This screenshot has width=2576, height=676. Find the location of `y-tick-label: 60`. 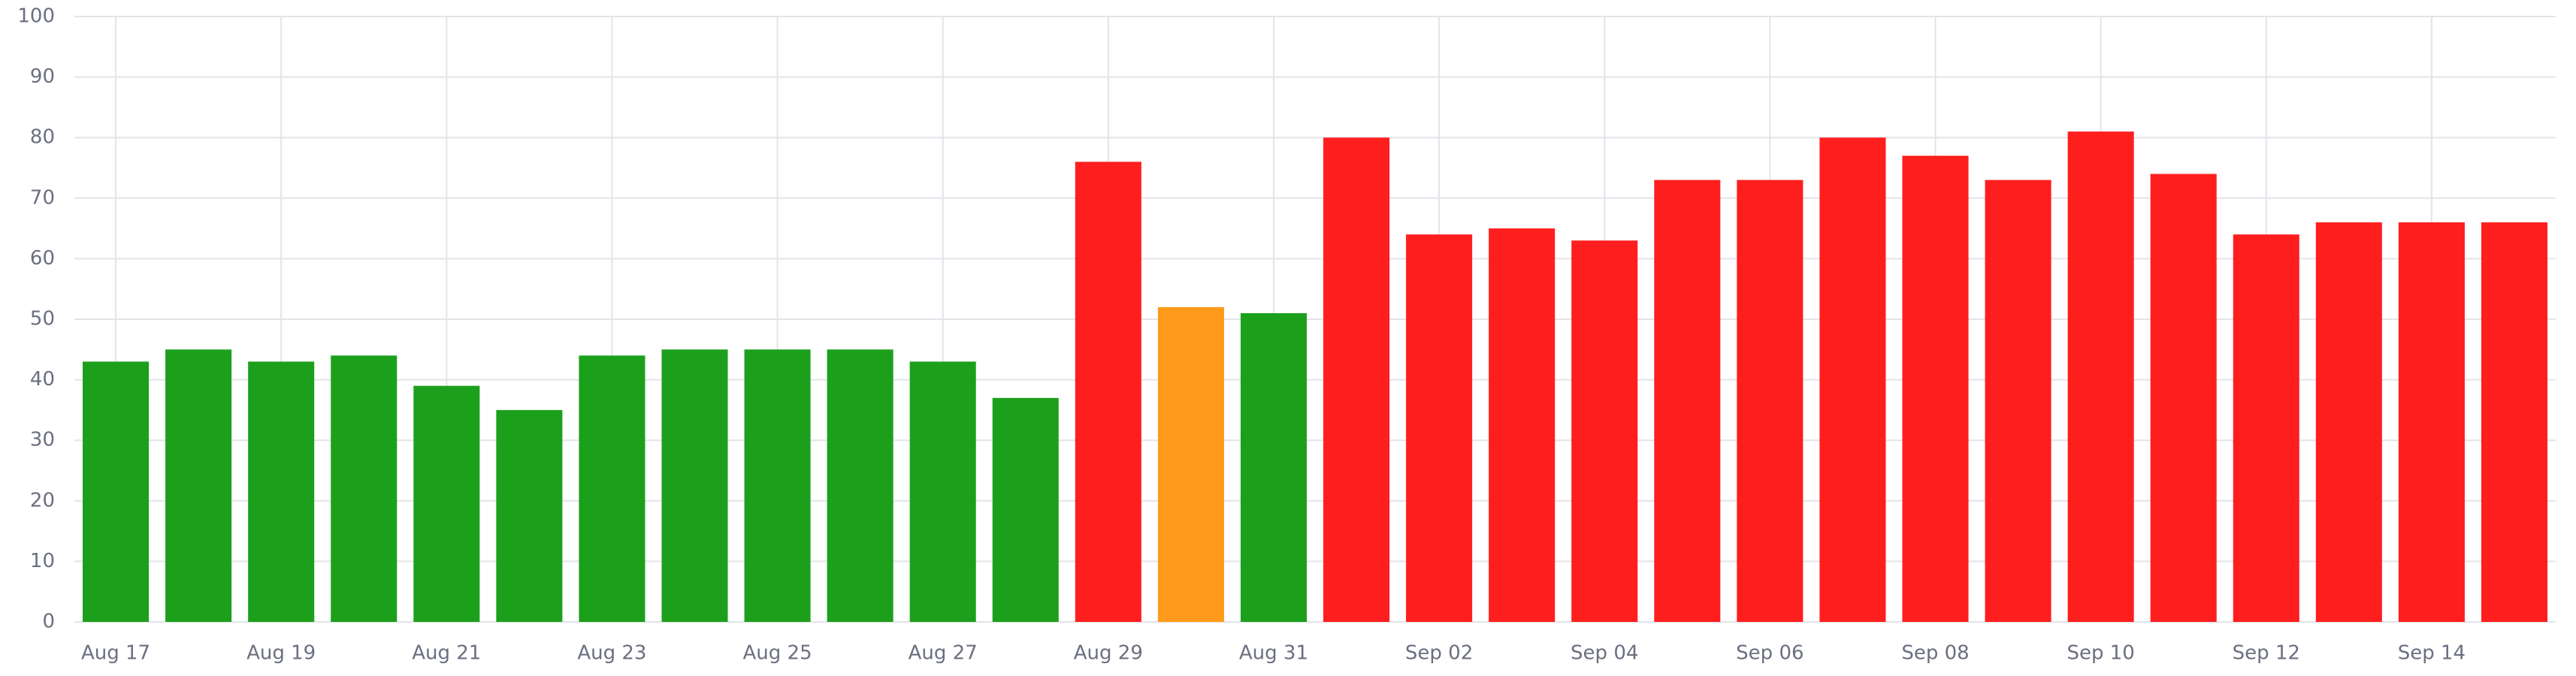

y-tick-label: 60 is located at coordinates (43, 258).